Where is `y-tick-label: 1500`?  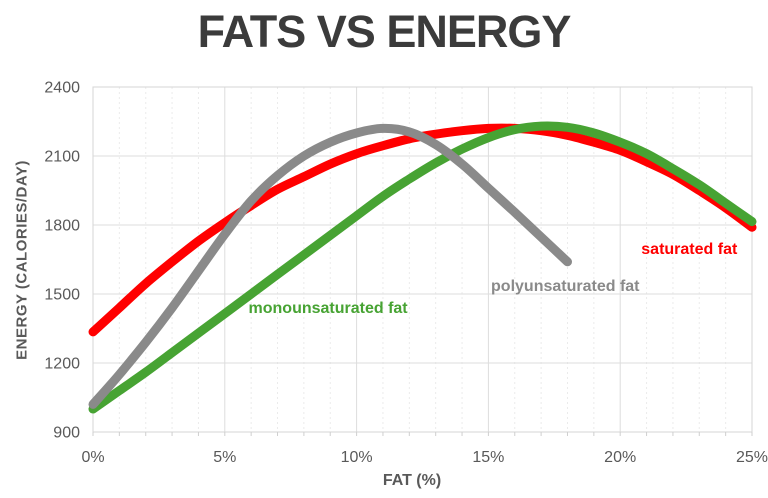
y-tick-label: 1500 is located at coordinates (62, 295).